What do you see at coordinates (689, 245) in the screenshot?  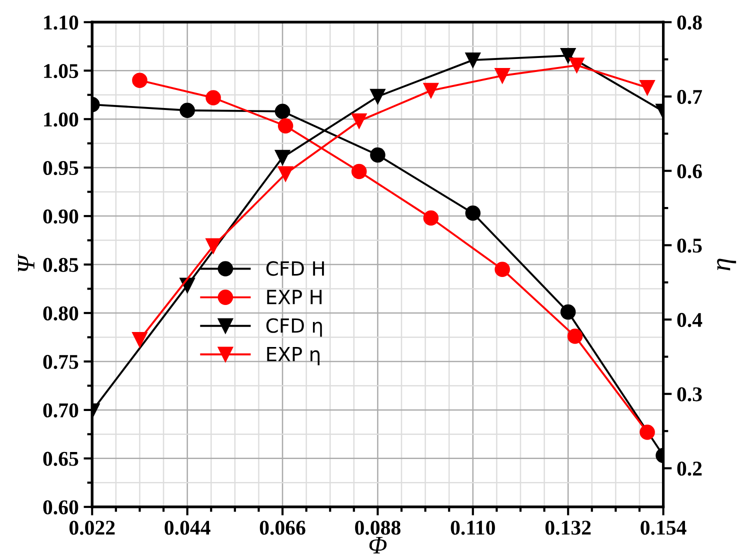 I see `y2-tick-label: 0.5` at bounding box center [689, 245].